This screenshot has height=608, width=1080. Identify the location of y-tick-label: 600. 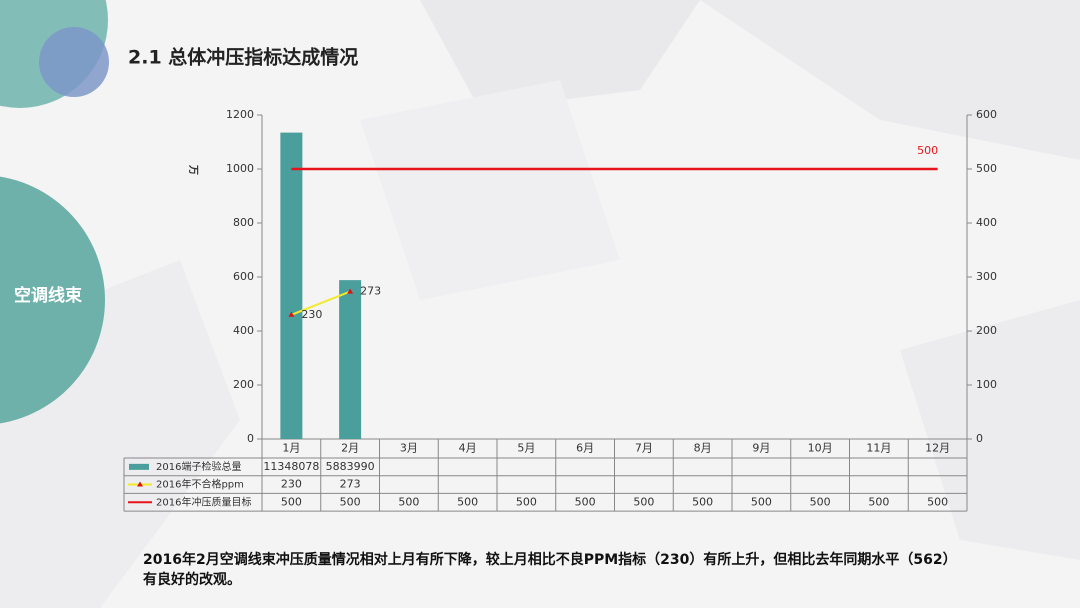
(243, 276).